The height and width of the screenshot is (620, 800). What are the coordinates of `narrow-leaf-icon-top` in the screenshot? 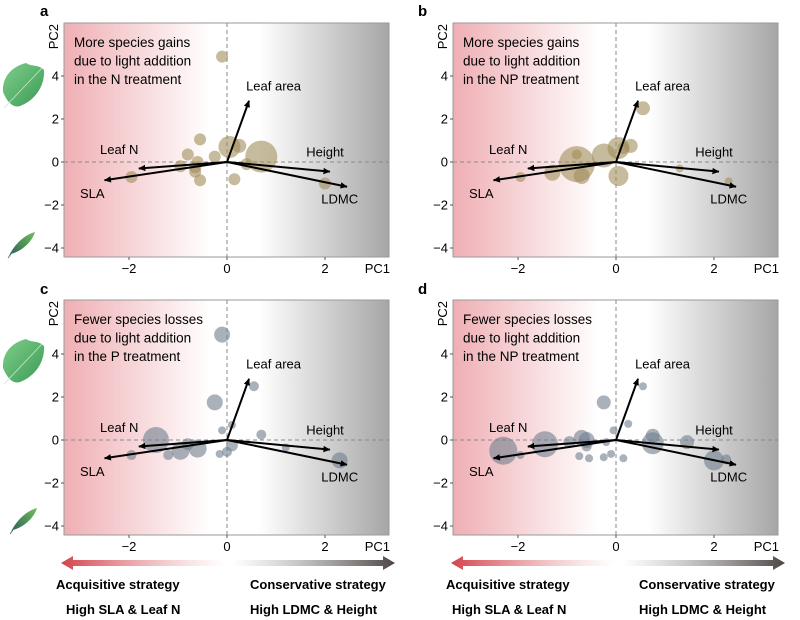 It's located at (21, 245).